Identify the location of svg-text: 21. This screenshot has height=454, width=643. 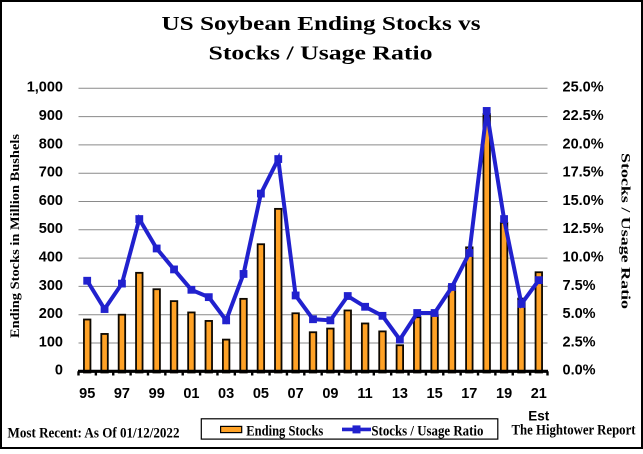
(539, 394).